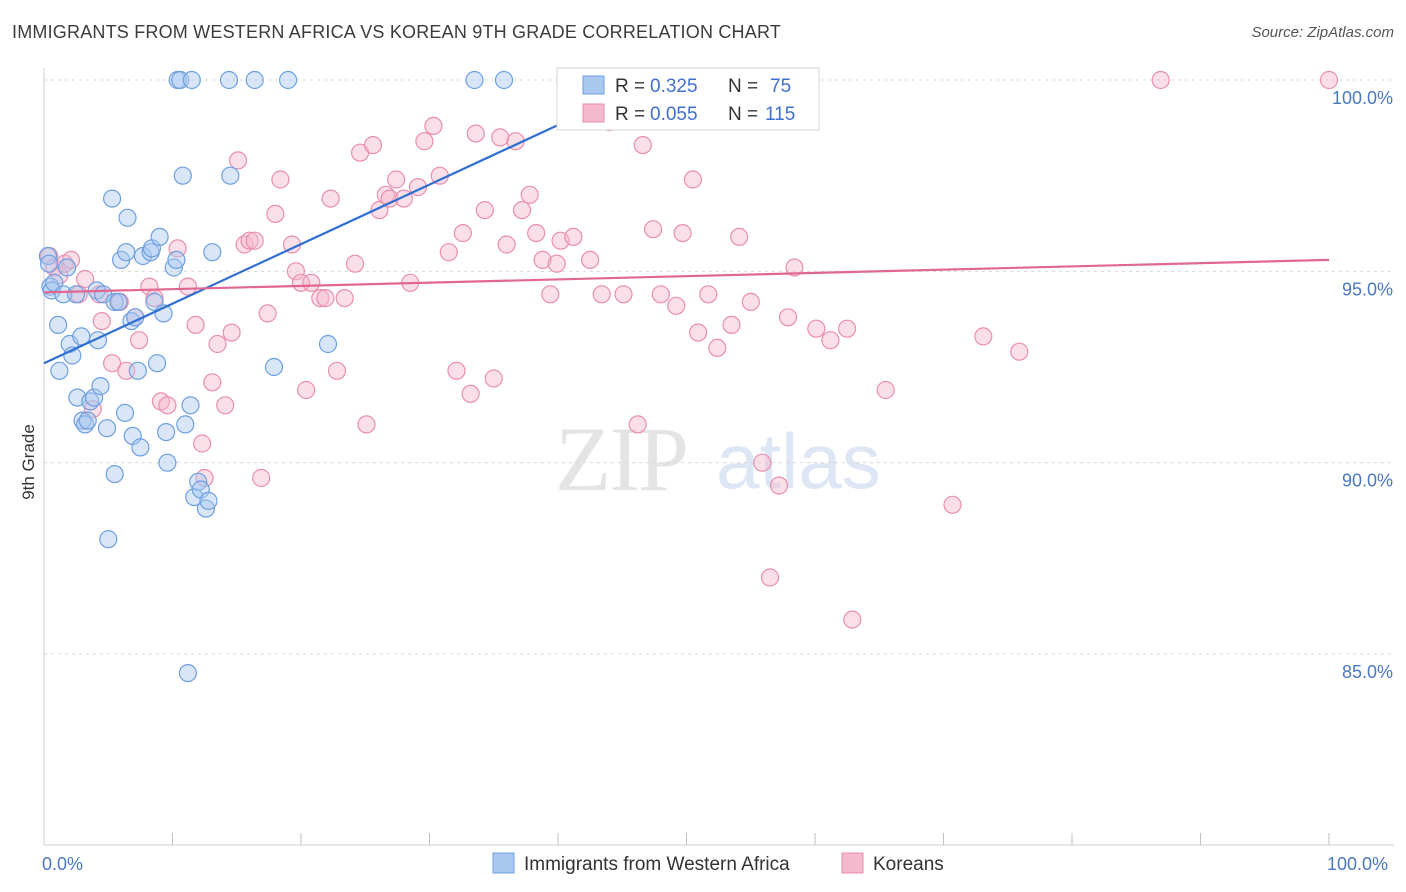  What do you see at coordinates (908, 864) in the screenshot?
I see `legend-label-koreans: Koreans` at bounding box center [908, 864].